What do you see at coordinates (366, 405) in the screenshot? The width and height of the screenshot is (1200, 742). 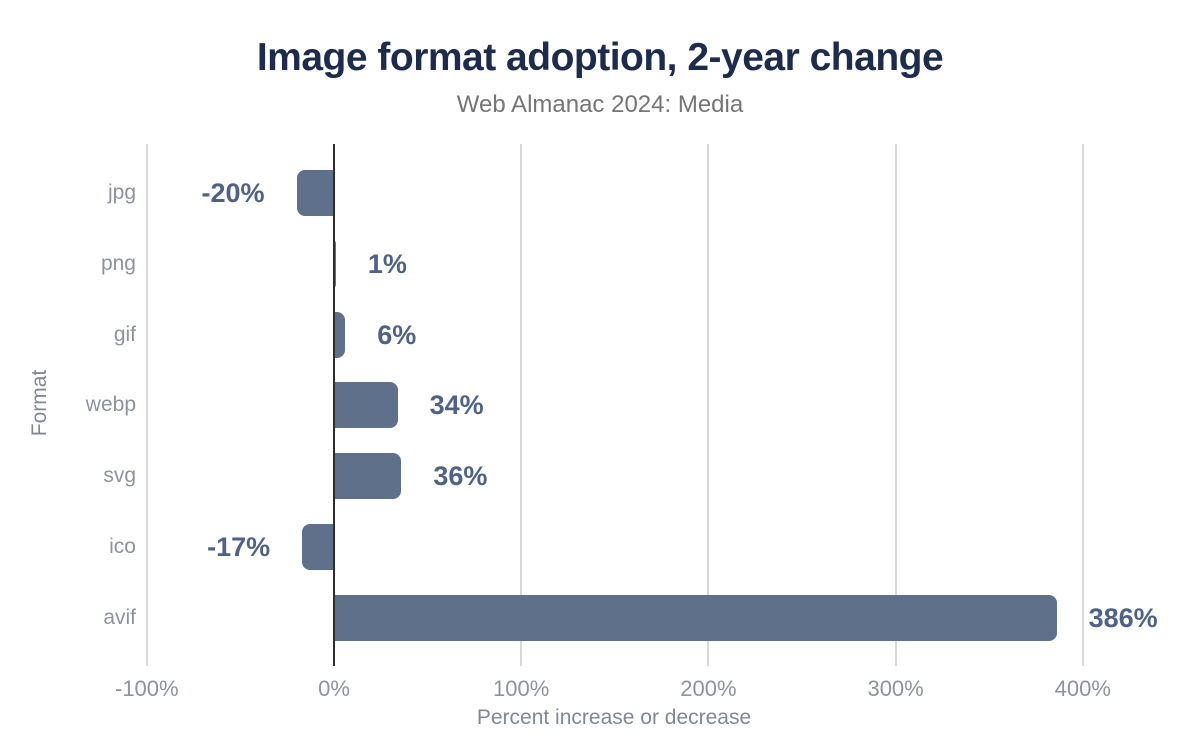 I see `bar-webp` at bounding box center [366, 405].